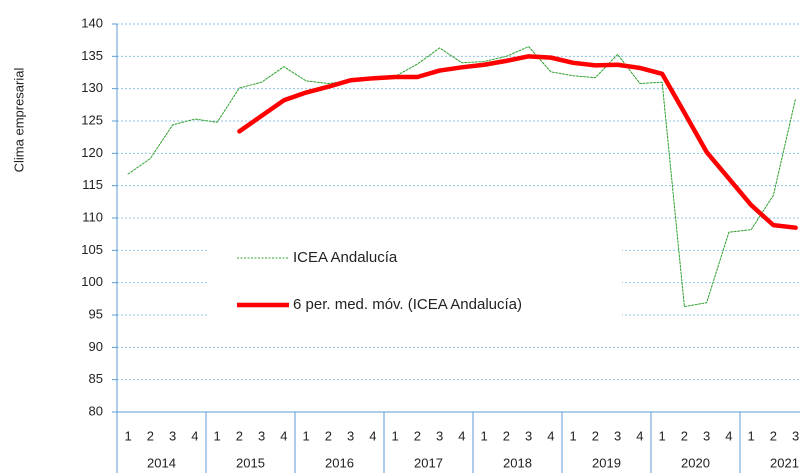 The height and width of the screenshot is (473, 800). What do you see at coordinates (250, 462) in the screenshot?
I see `year-label: 2015` at bounding box center [250, 462].